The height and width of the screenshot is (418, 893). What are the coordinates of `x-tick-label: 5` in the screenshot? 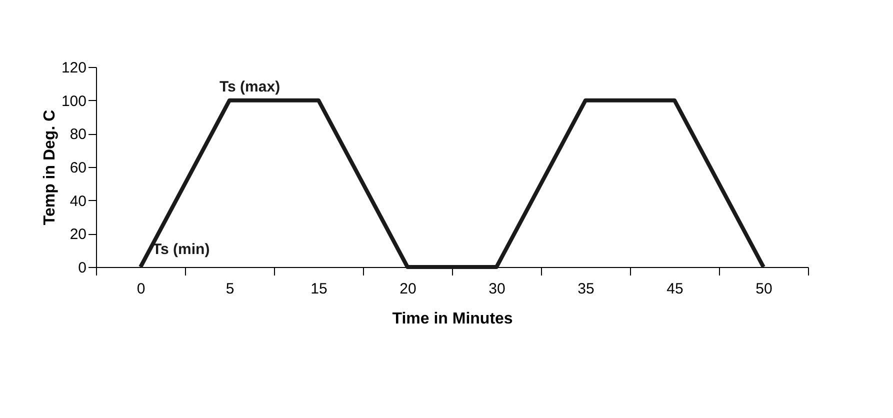 It's located at (230, 289).